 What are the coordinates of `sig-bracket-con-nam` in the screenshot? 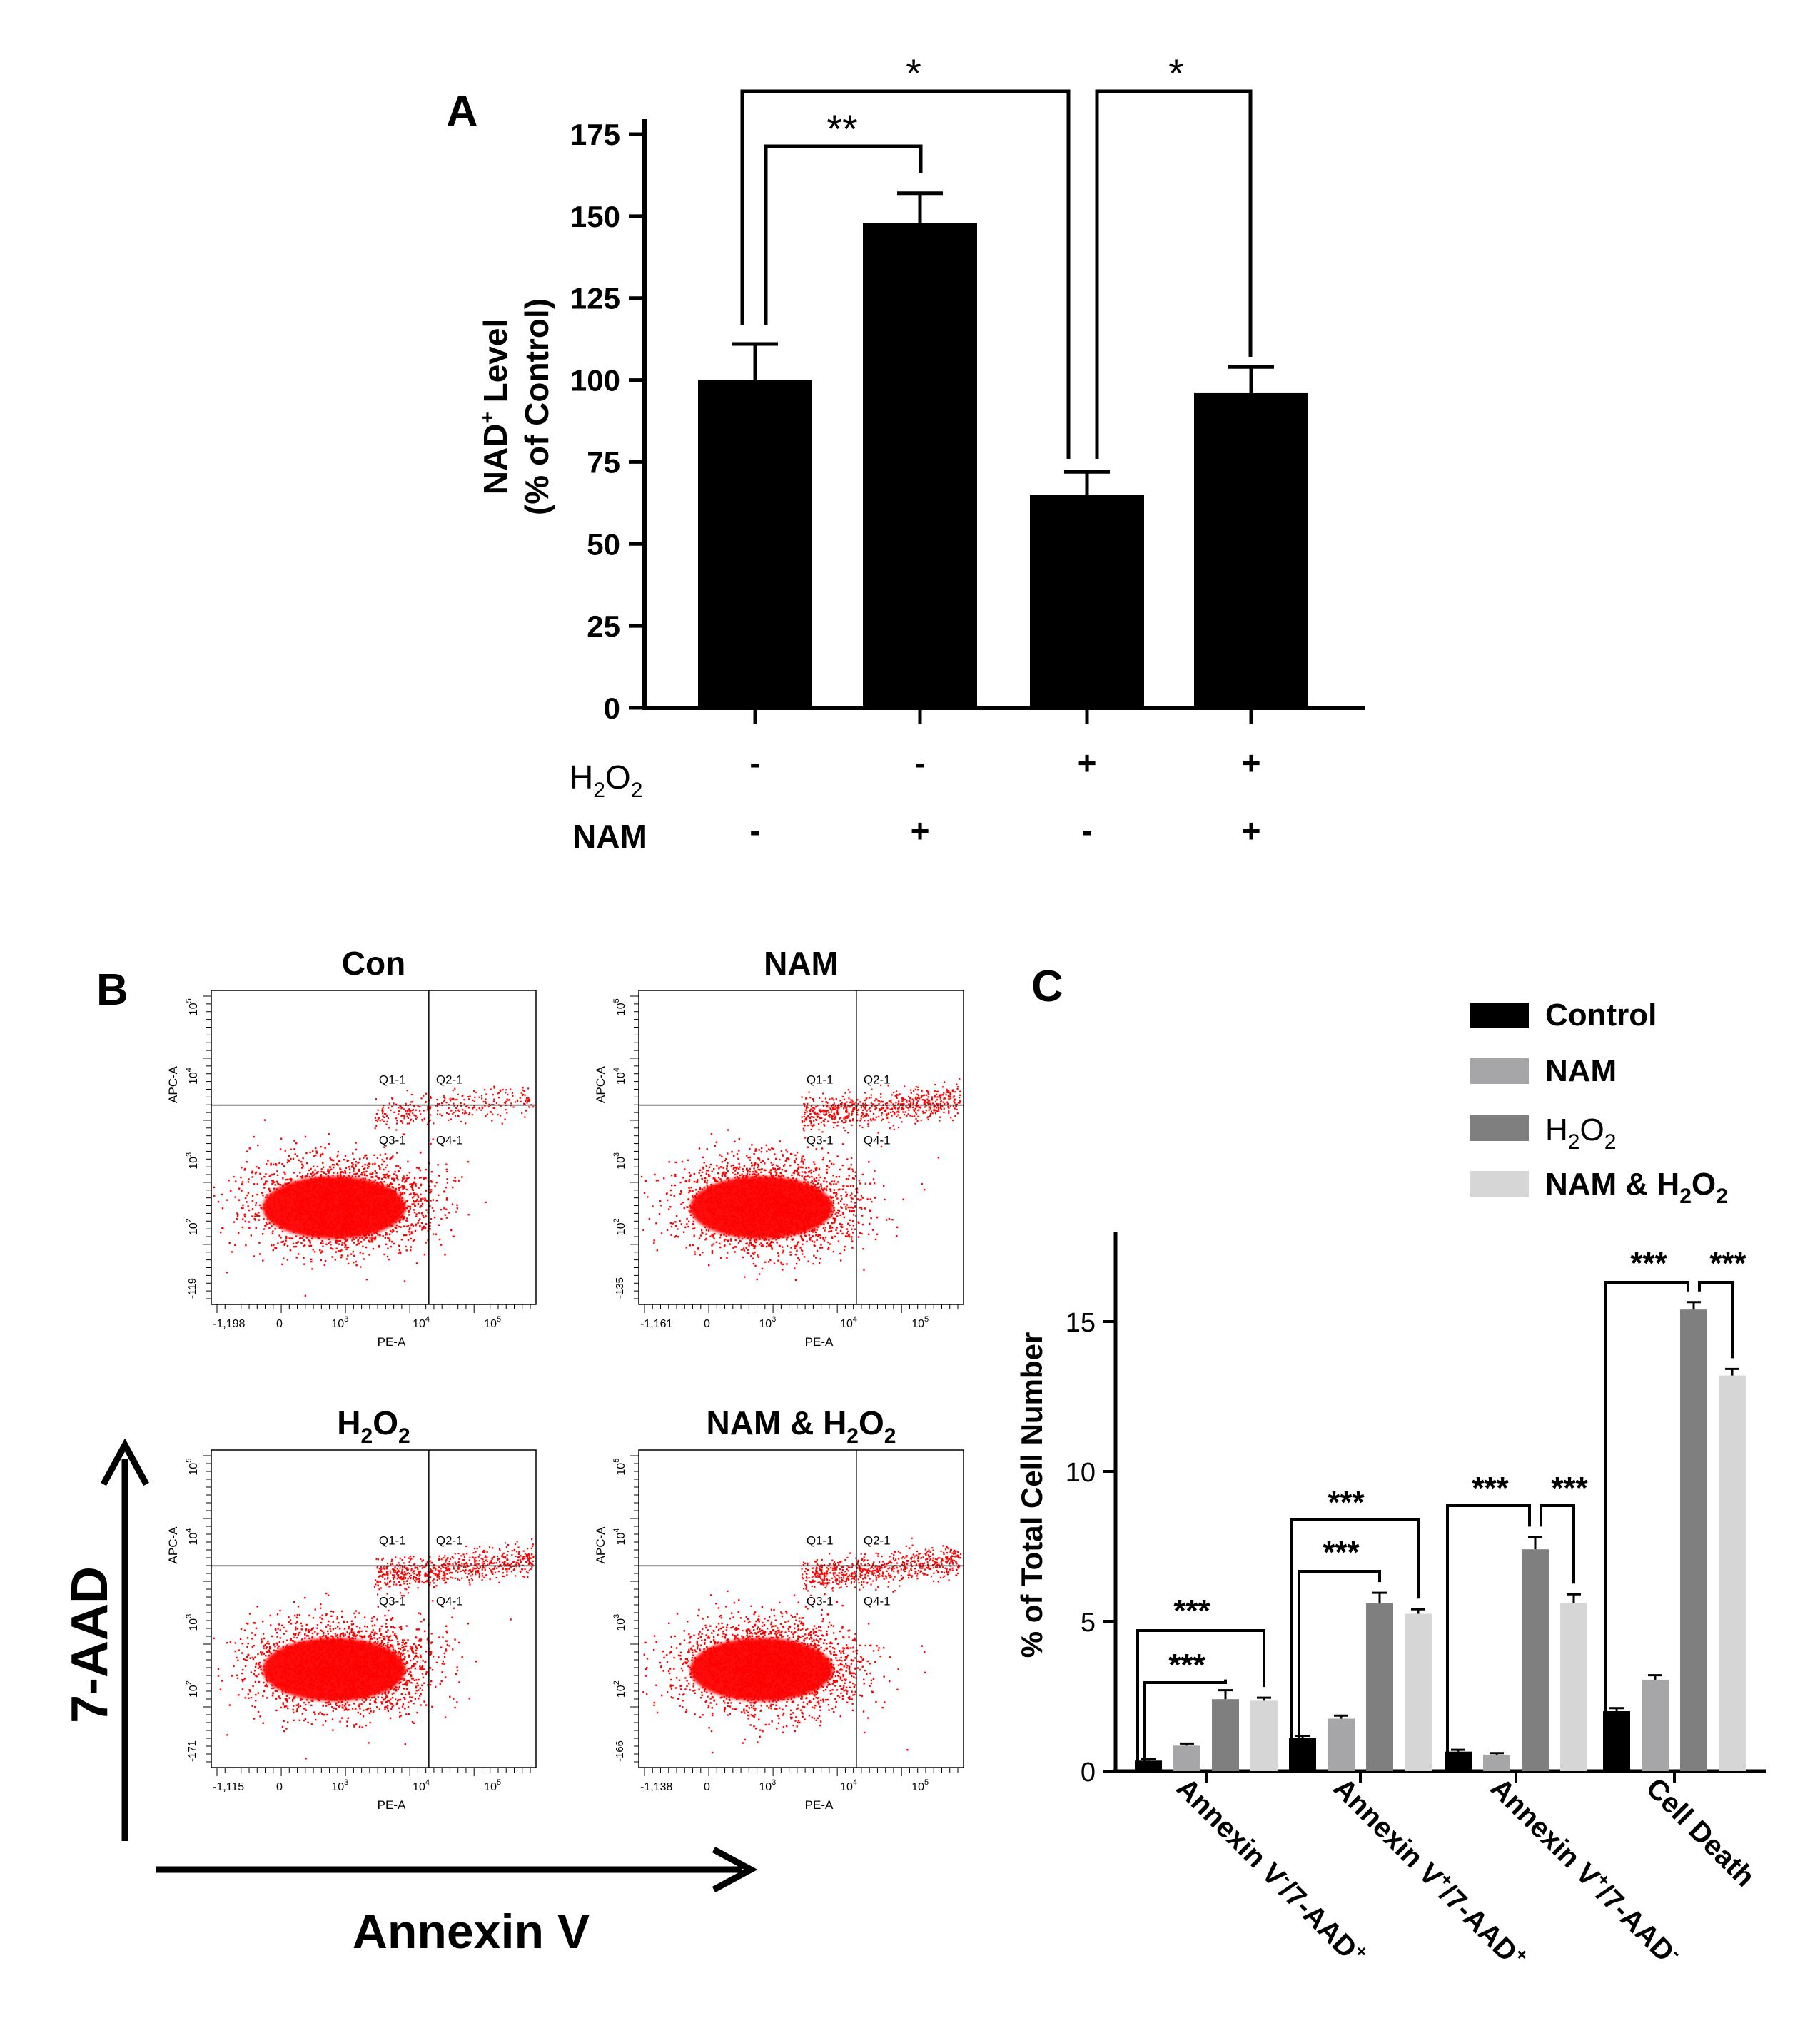 It's located at (843, 234).